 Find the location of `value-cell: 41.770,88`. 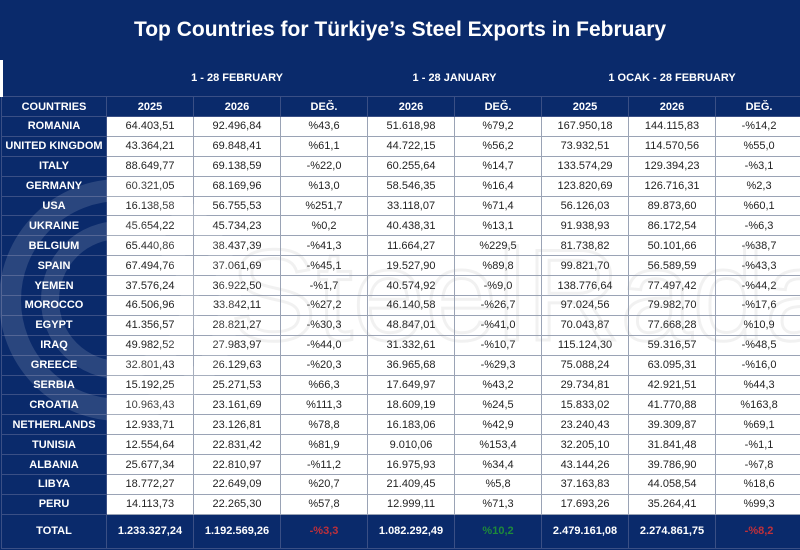

value-cell: 41.770,88 is located at coordinates (672, 405).